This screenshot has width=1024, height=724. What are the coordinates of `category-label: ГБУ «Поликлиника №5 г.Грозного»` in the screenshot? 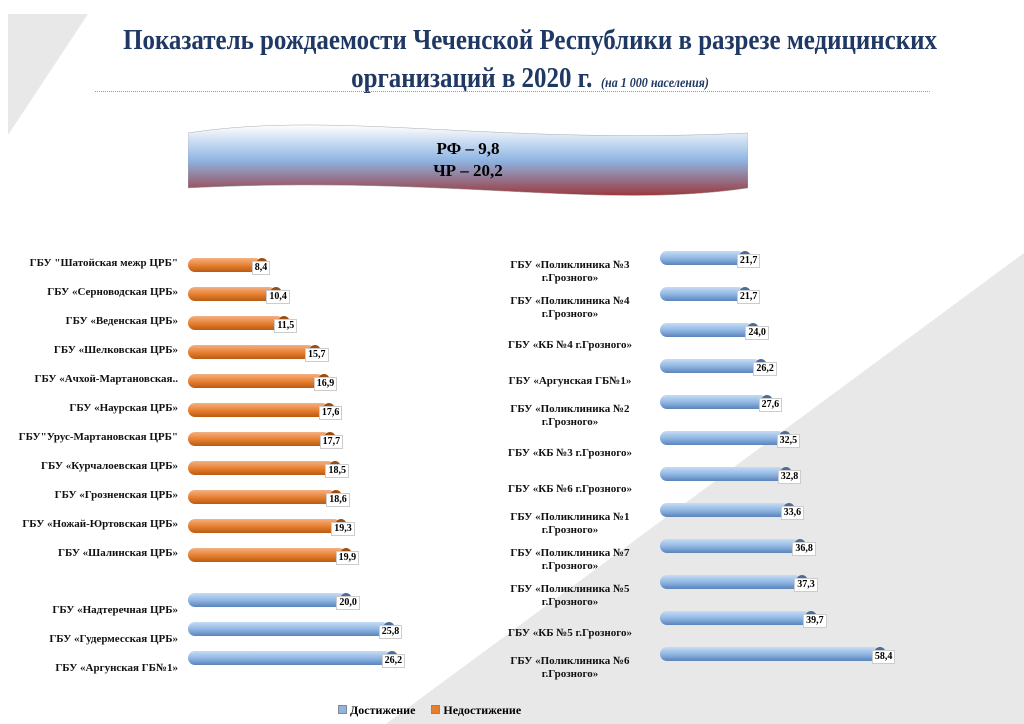 It's located at (570, 596).